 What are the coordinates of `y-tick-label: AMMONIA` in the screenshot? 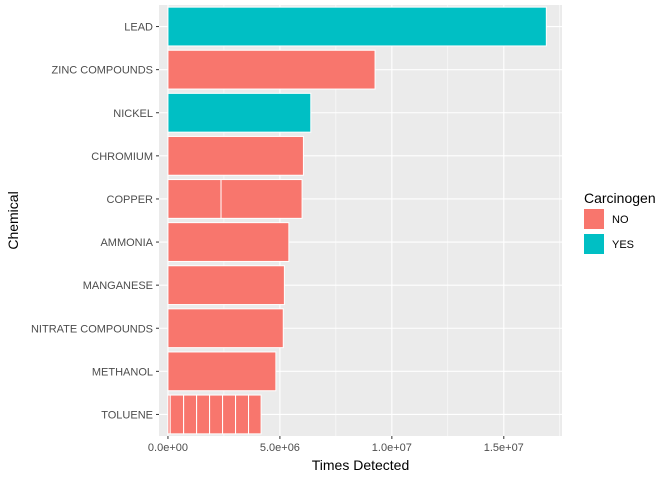 It's located at (126, 243).